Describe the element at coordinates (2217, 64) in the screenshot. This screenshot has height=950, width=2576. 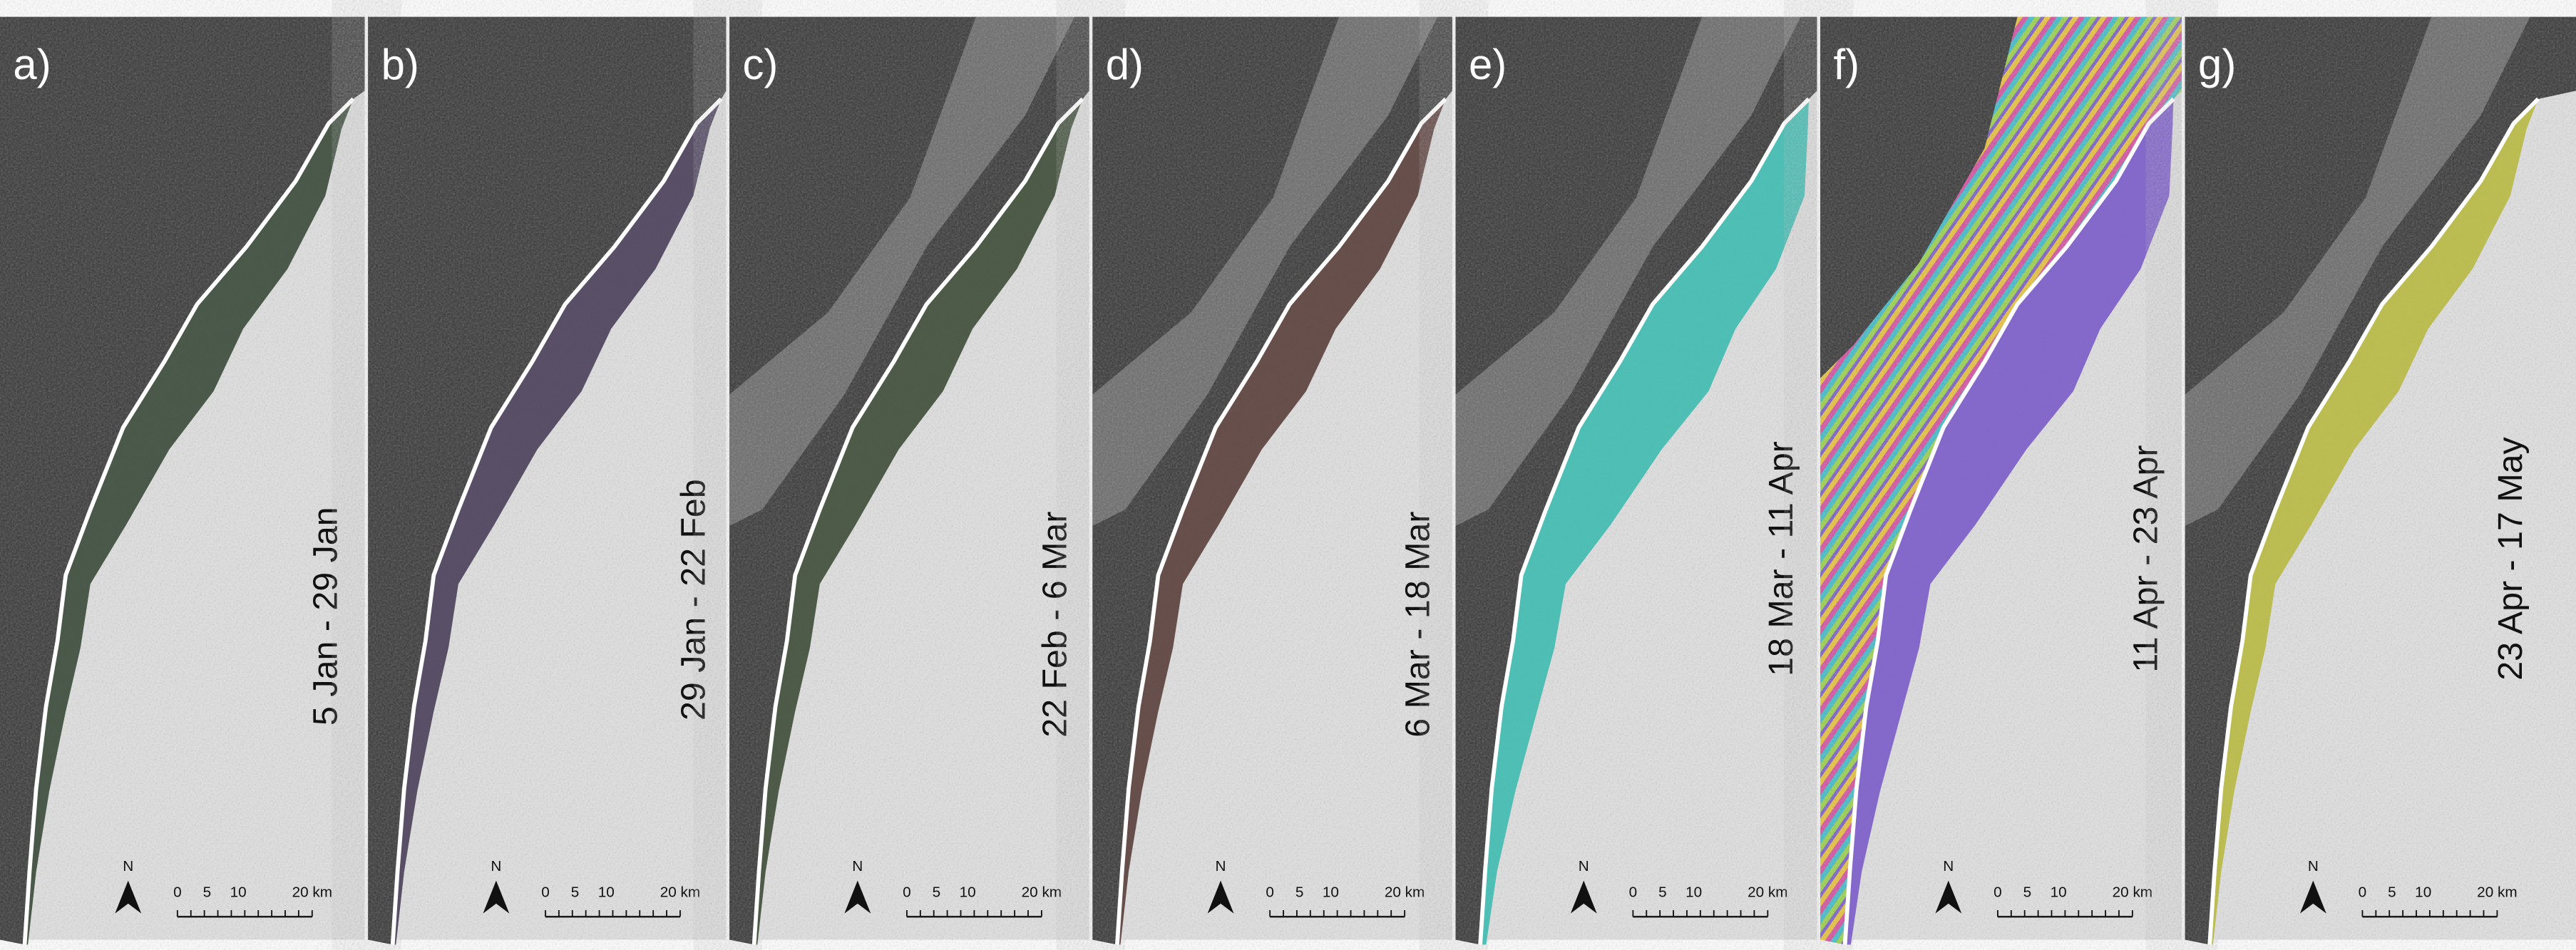
I see `panel-label: g)` at that location.